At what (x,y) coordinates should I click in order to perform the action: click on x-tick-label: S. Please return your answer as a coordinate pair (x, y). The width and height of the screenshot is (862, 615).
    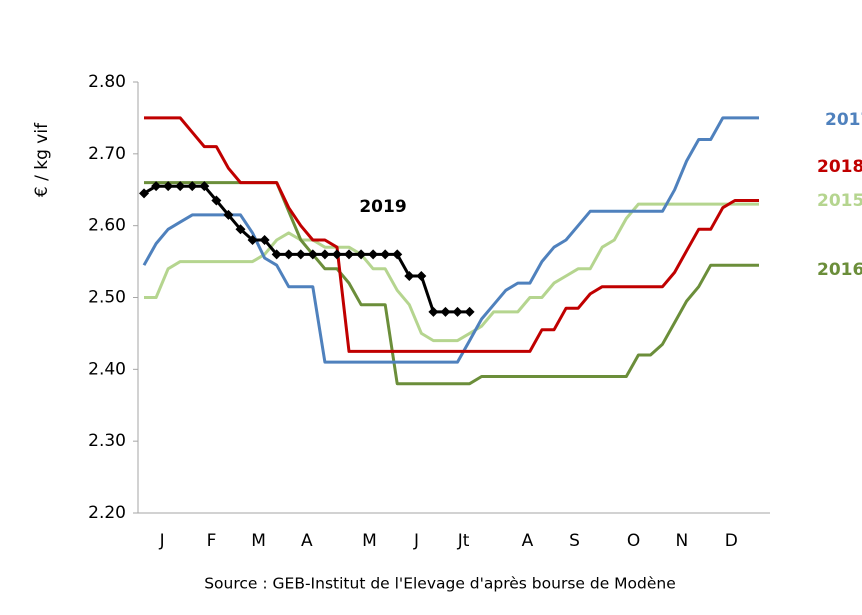
    Looking at the image, I should click on (574, 541).